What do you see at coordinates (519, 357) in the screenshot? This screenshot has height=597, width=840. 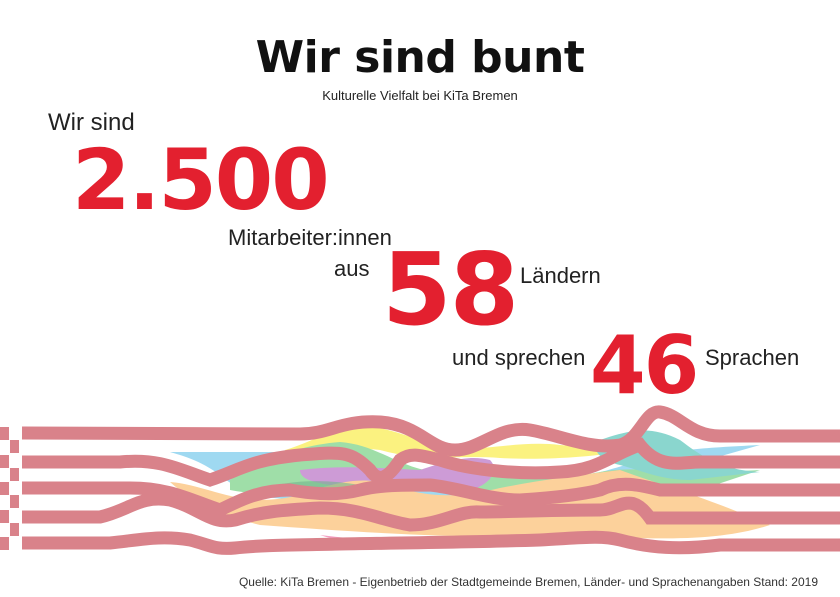 I see `languages-prefix: und sprechen` at bounding box center [519, 357].